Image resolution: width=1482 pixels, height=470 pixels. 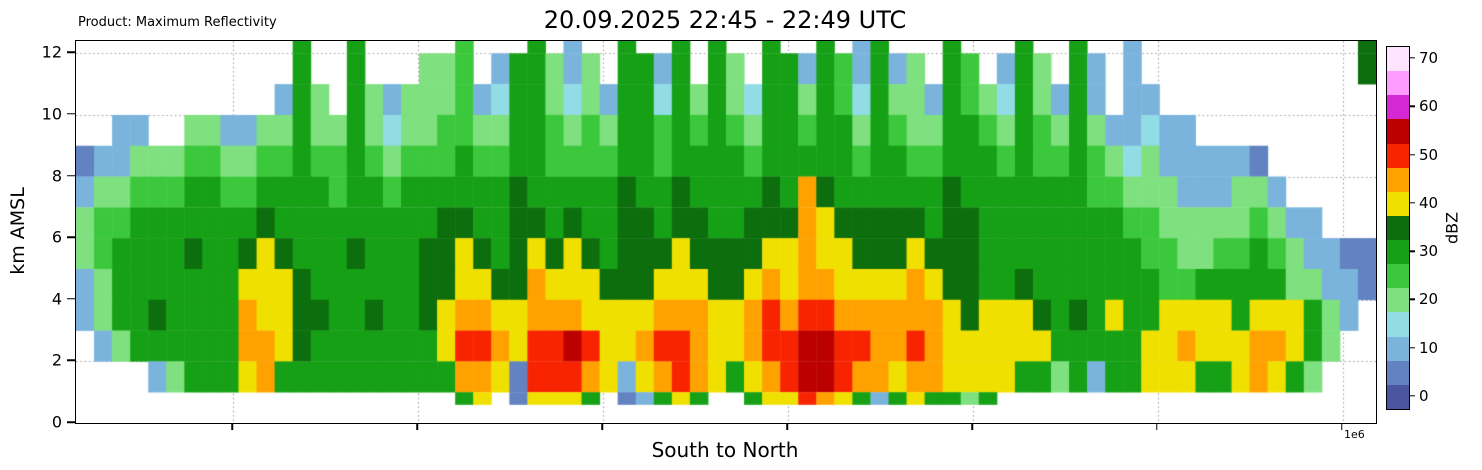 I want to click on colorbar-tick-label: 10, so click(x=1429, y=347).